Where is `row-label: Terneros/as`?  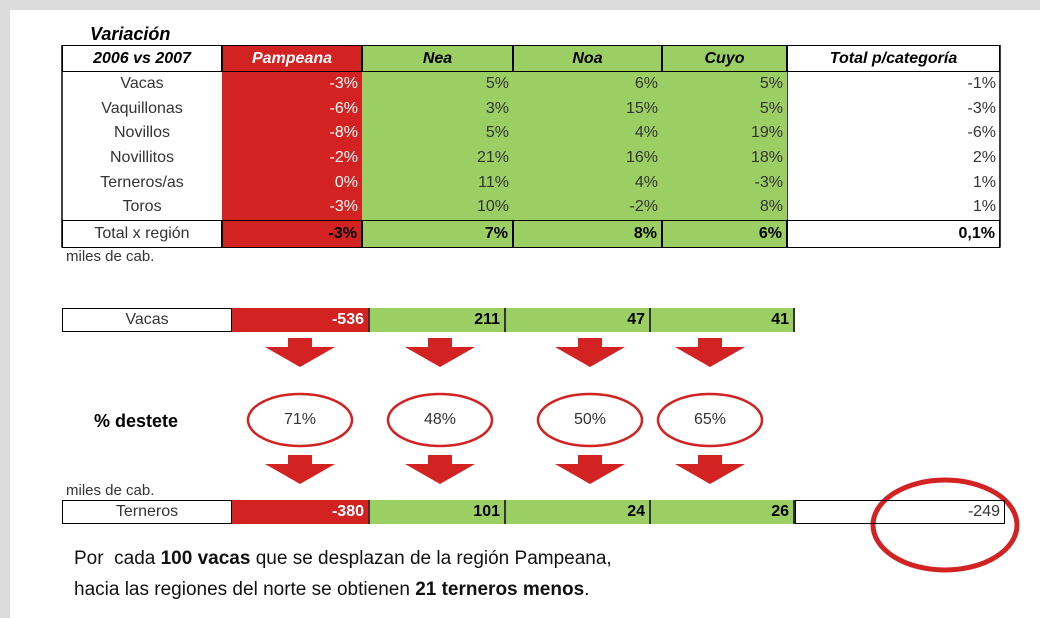
row-label: Terneros/as is located at coordinates (142, 182).